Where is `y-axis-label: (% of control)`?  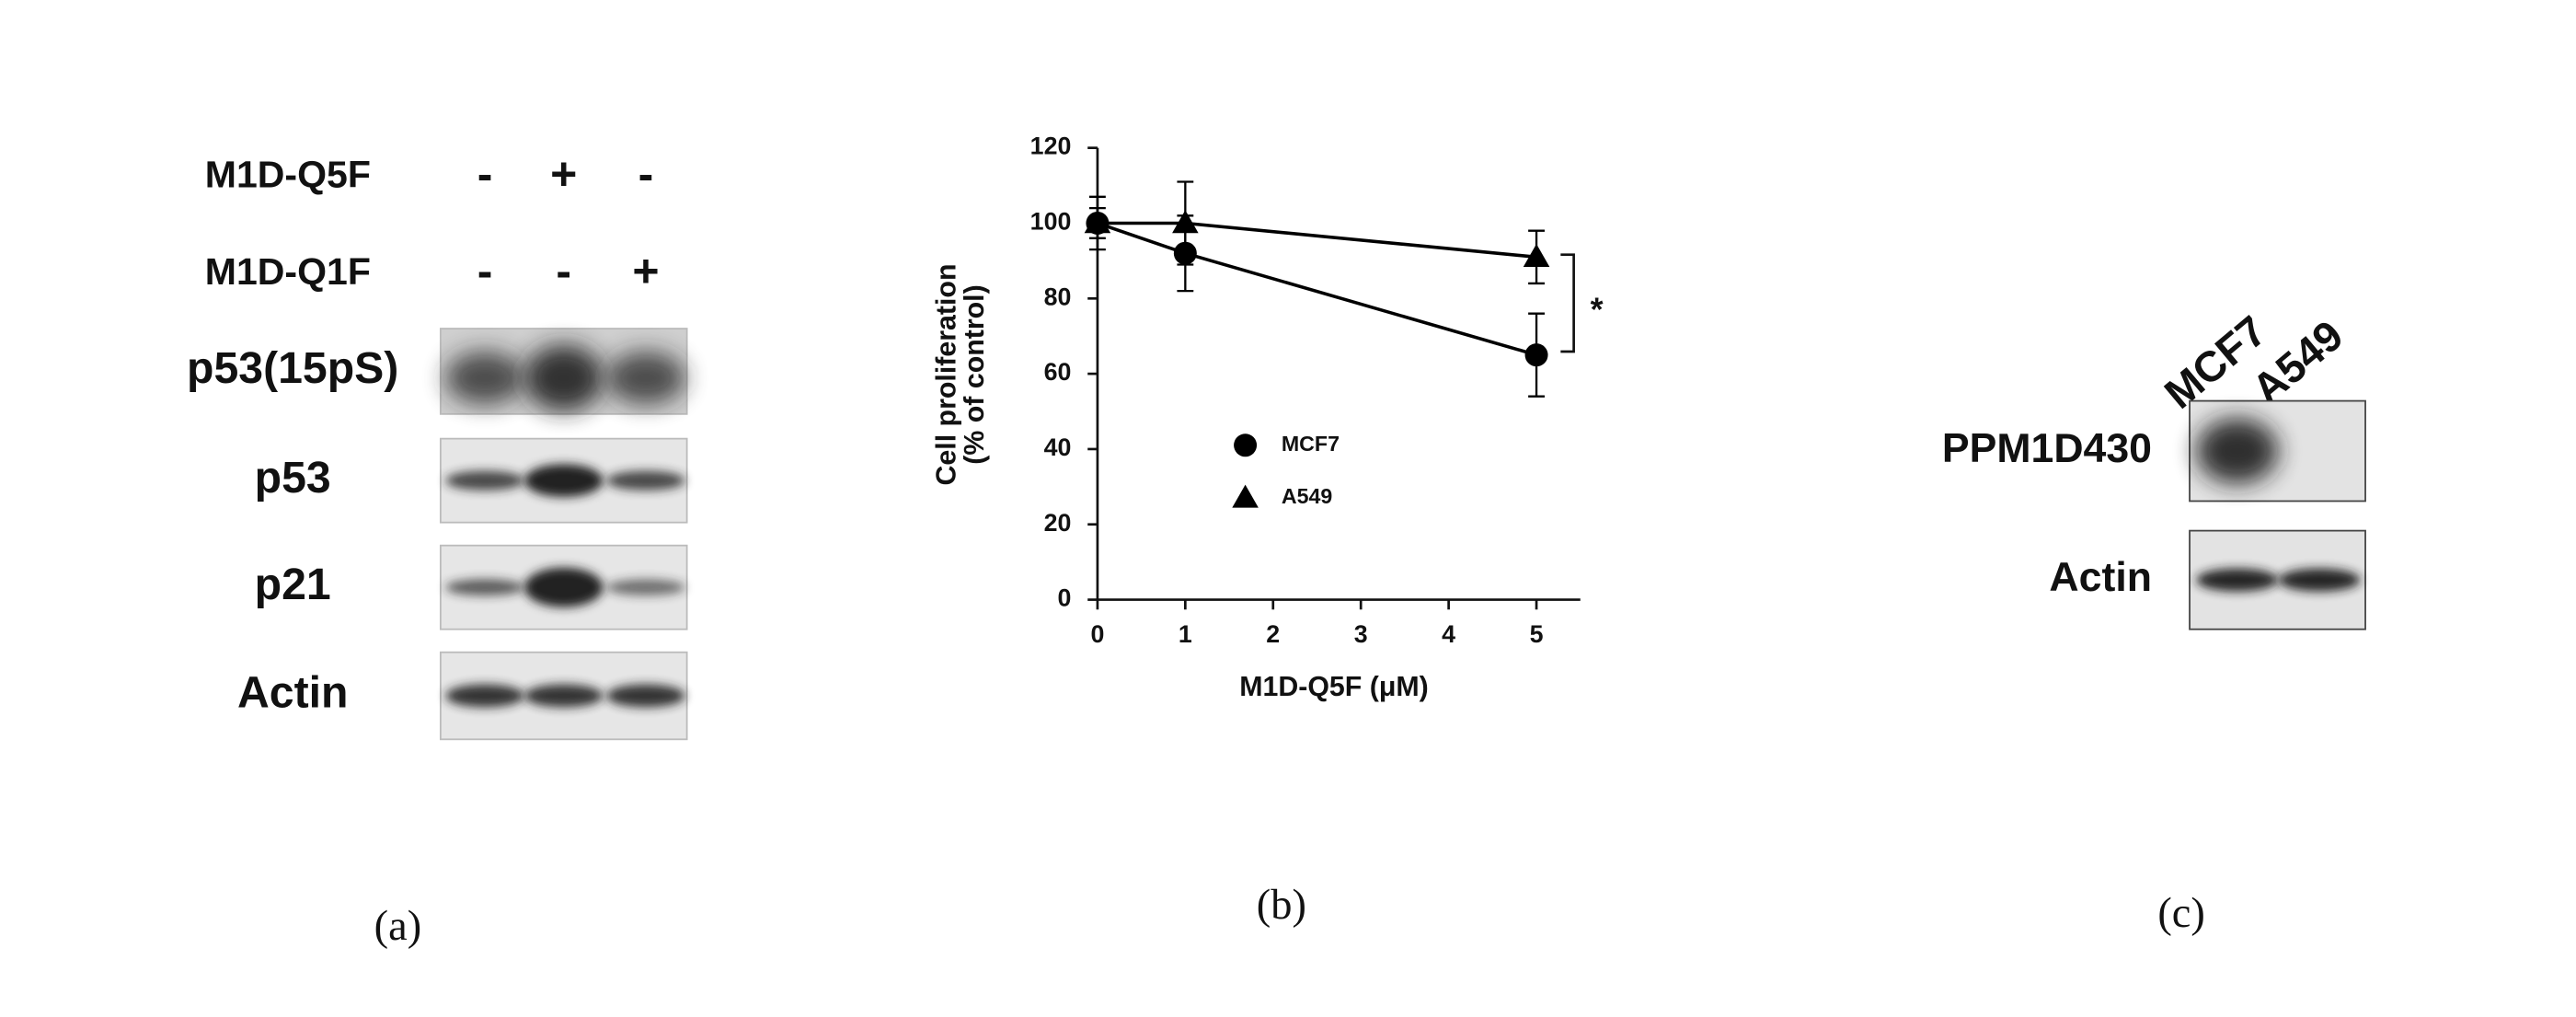
y-axis-label: (% of control) is located at coordinates (975, 374).